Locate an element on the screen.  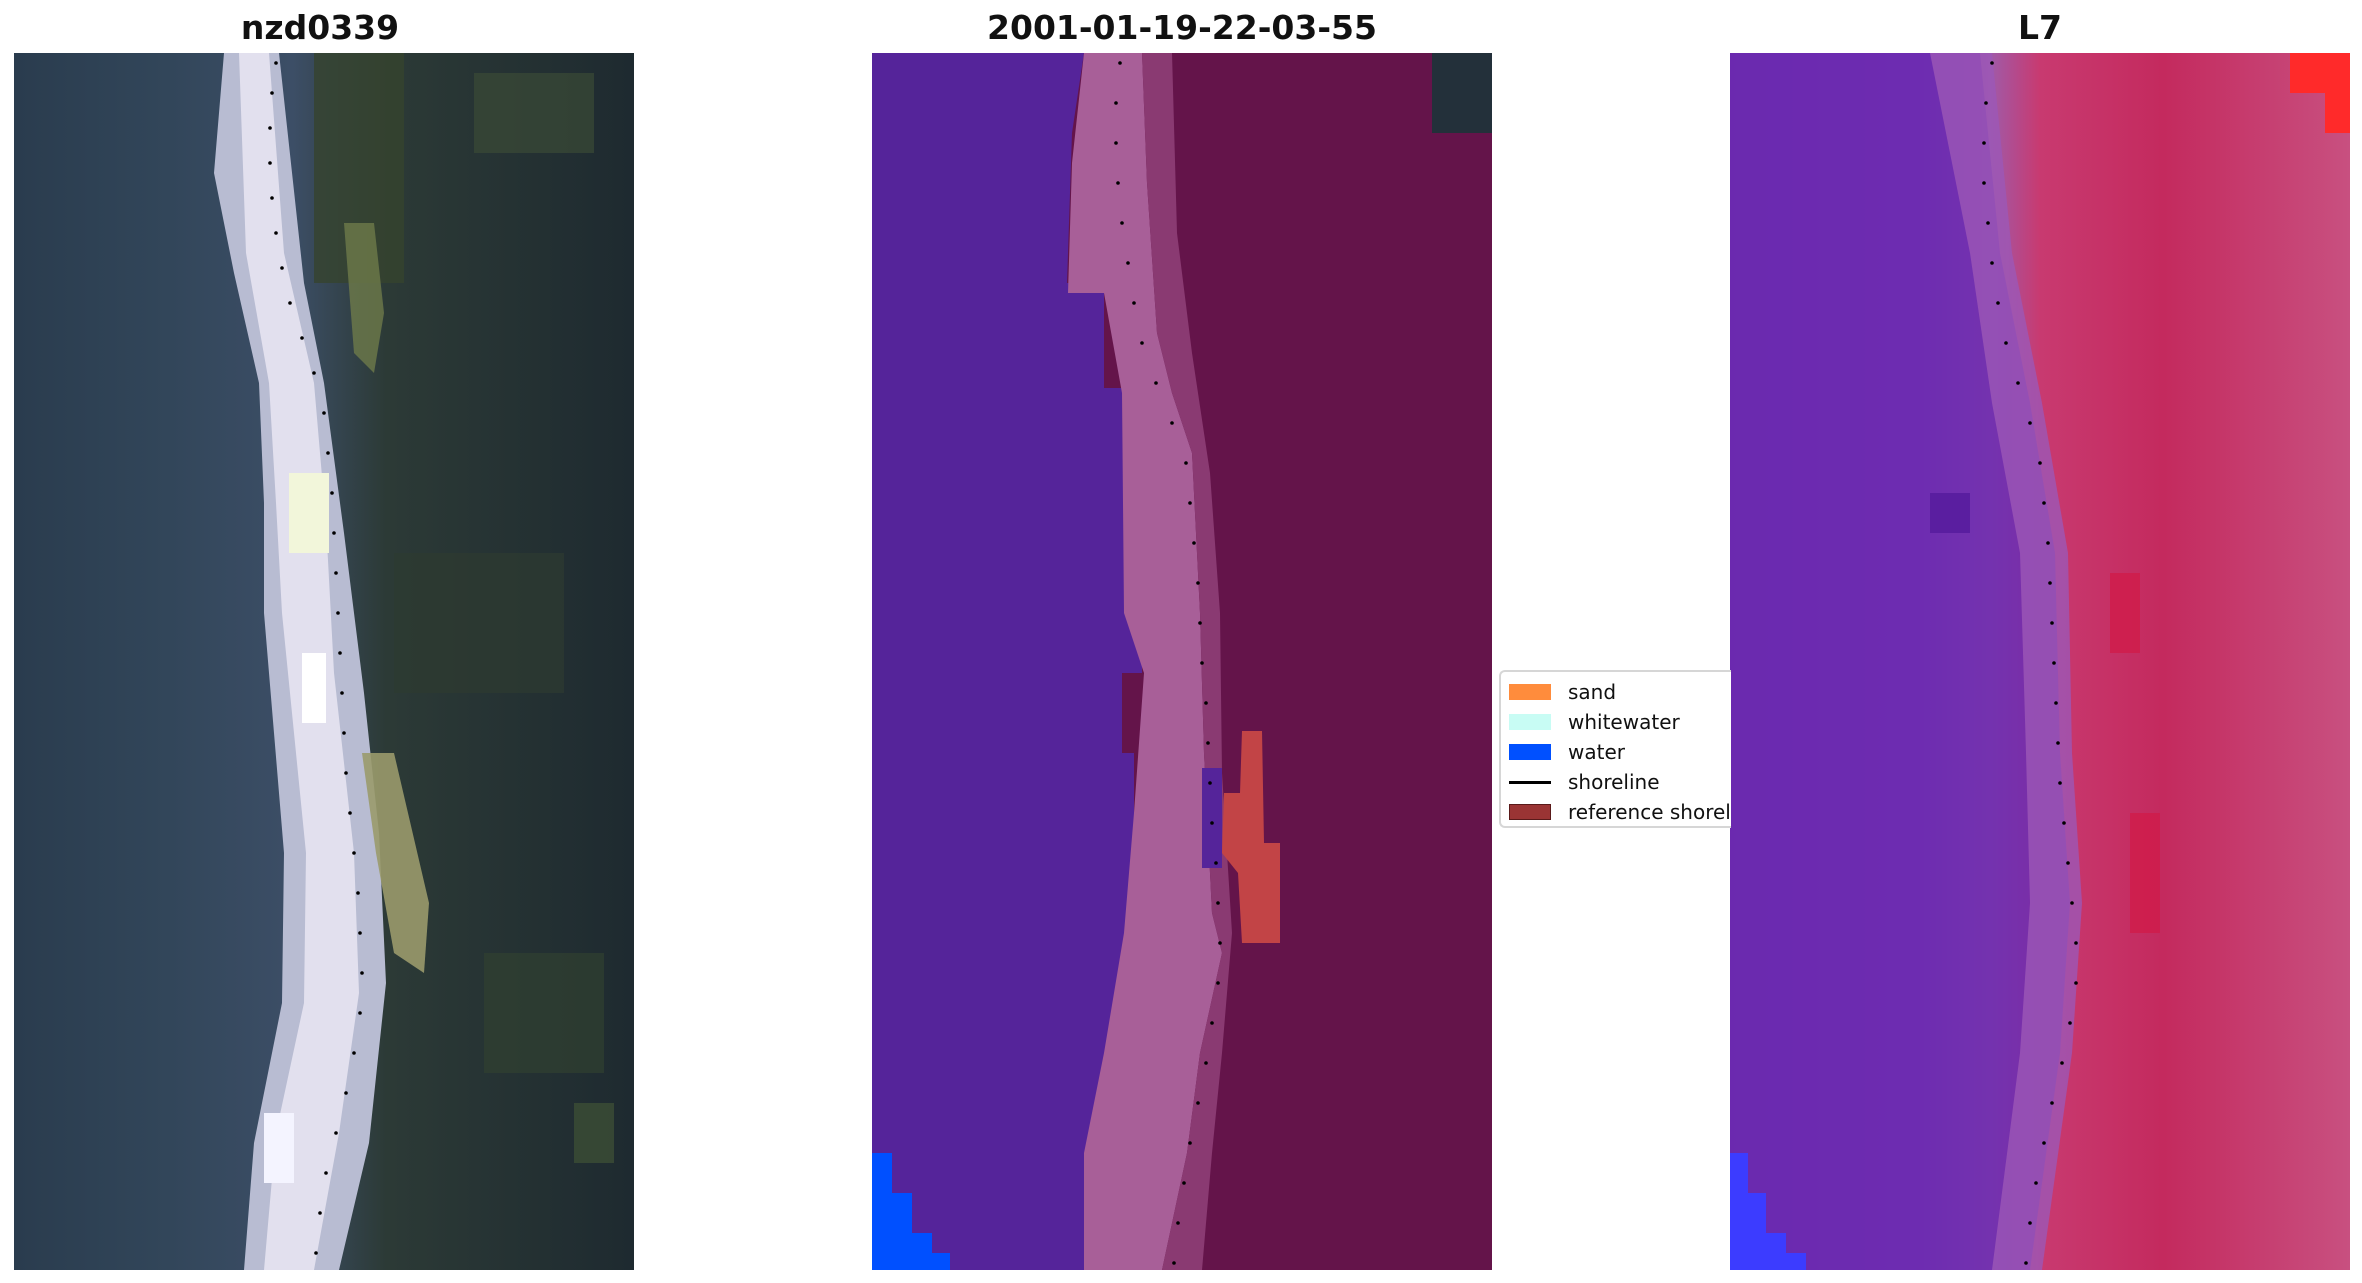
legend-label: shoreline is located at coordinates (1614, 782).